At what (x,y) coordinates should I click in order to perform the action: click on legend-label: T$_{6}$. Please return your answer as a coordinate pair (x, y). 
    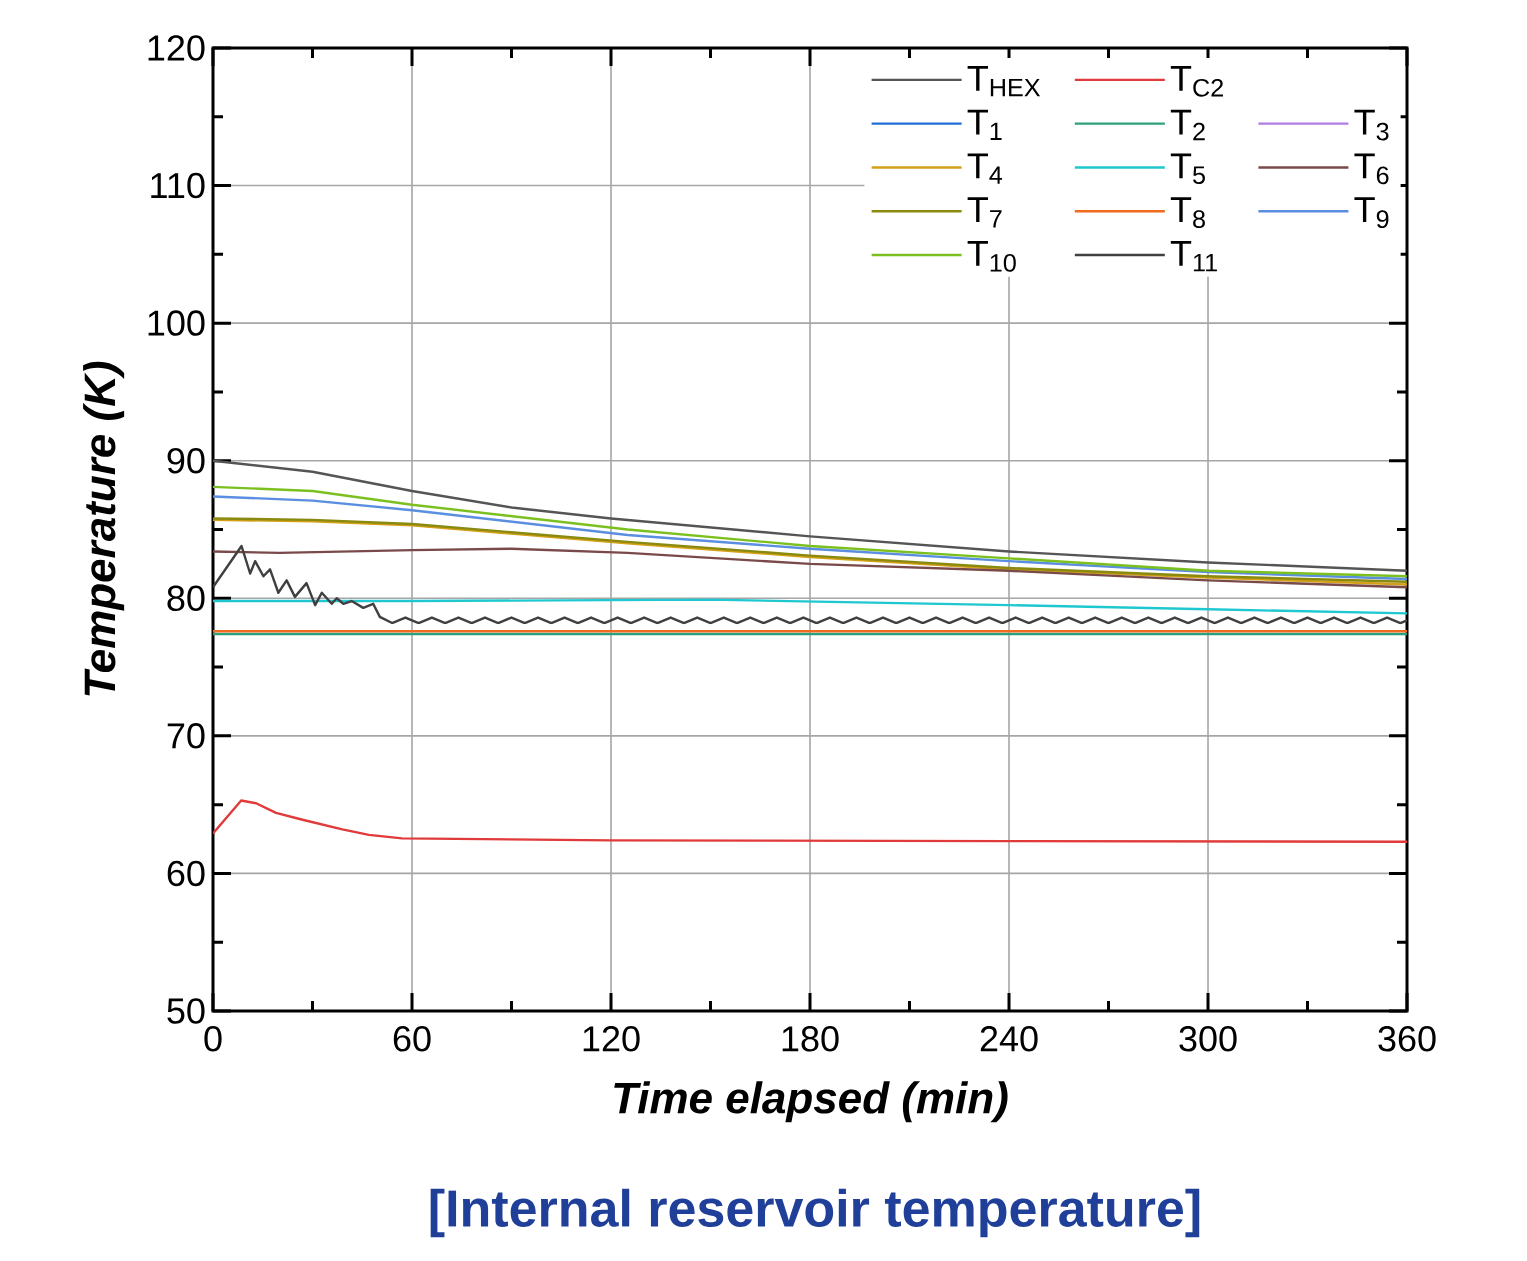
    Looking at the image, I should click on (1371, 169).